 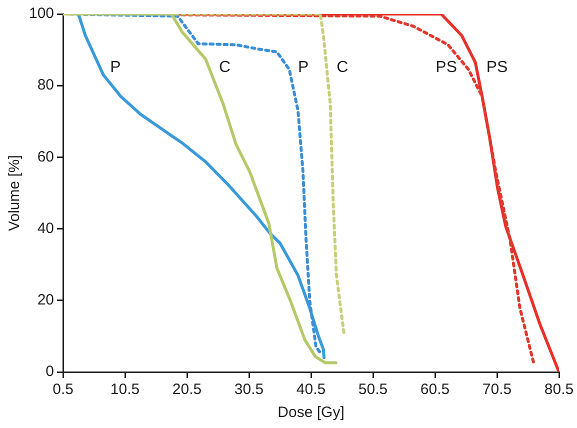 I want to click on y-tick-label: 0, so click(x=50, y=371).